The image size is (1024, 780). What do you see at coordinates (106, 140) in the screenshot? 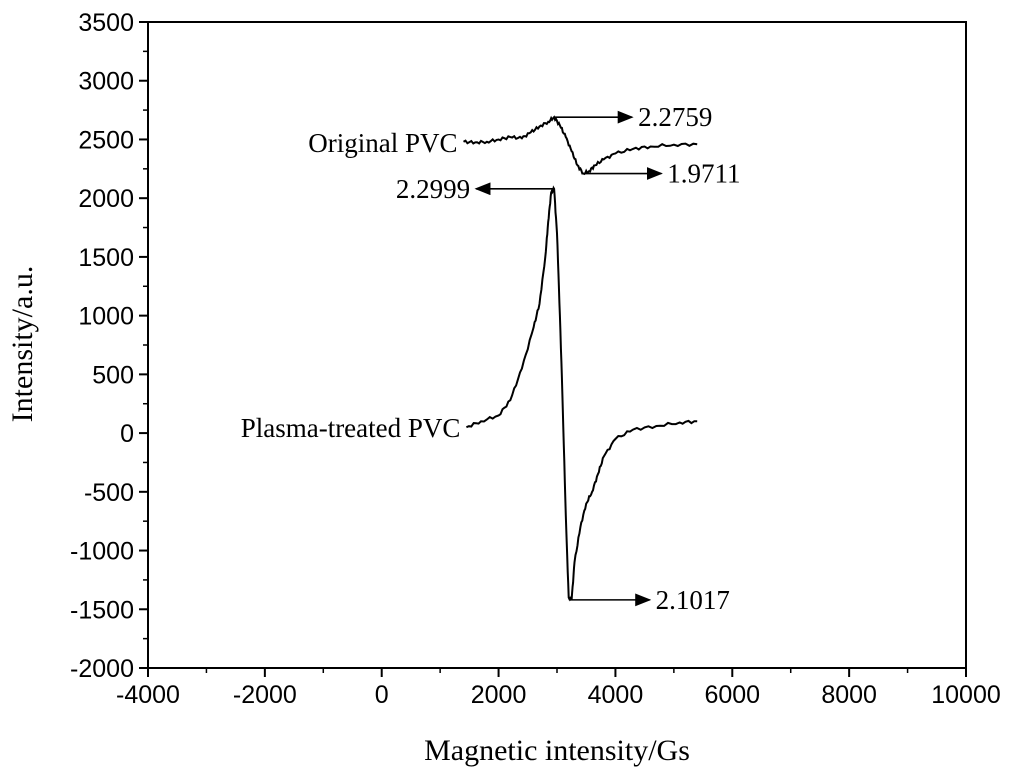
I see `y-tick-label: 2500` at bounding box center [106, 140].